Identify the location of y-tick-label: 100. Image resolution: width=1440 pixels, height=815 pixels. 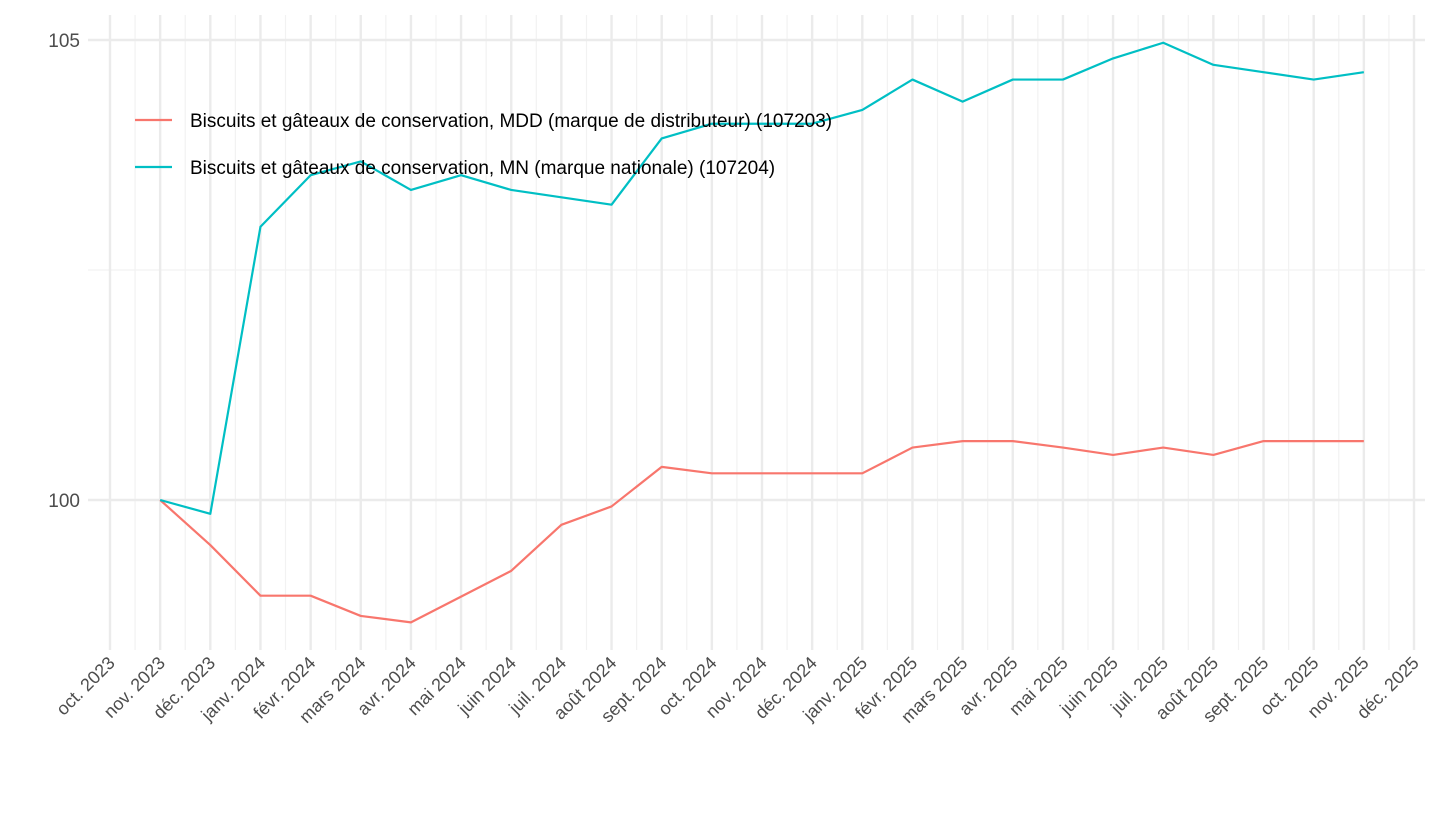
(64, 501).